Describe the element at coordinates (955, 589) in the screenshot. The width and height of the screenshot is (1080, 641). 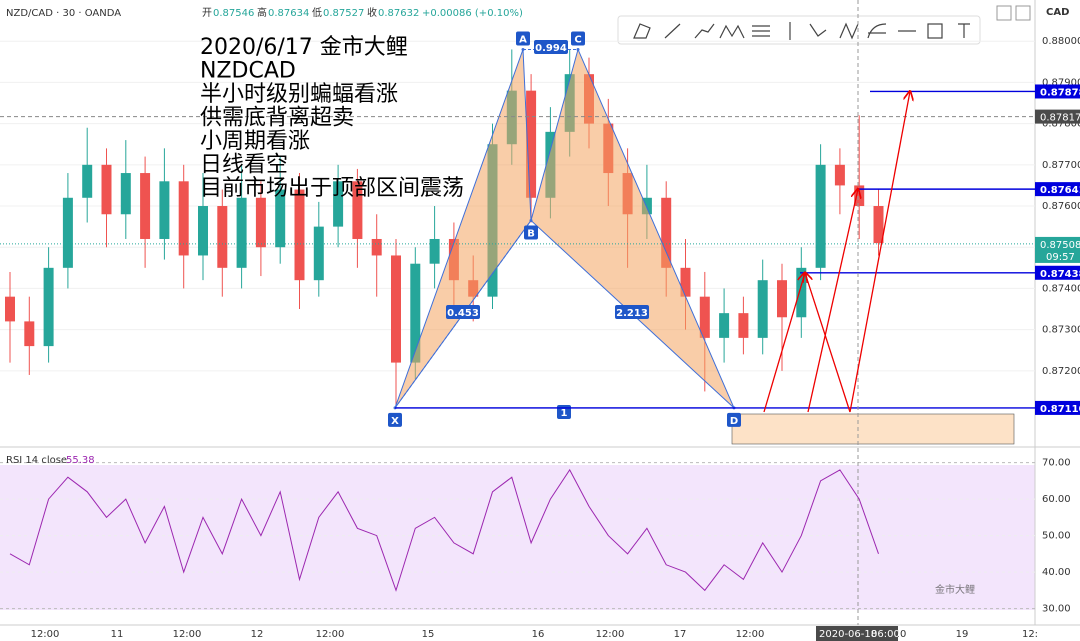
I see `watermark: 金市大鲤` at that location.